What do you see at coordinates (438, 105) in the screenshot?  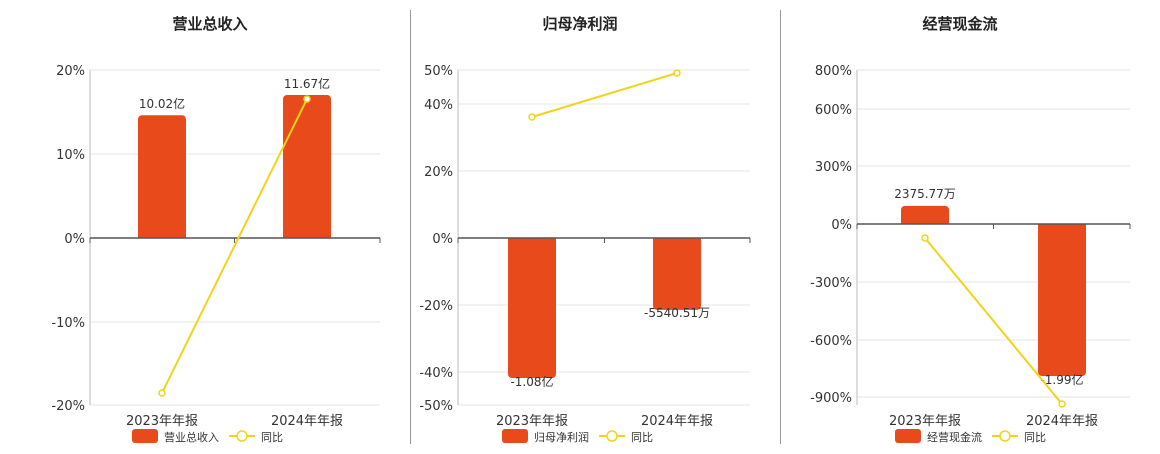 I see `y-tick-label: 40%` at bounding box center [438, 105].